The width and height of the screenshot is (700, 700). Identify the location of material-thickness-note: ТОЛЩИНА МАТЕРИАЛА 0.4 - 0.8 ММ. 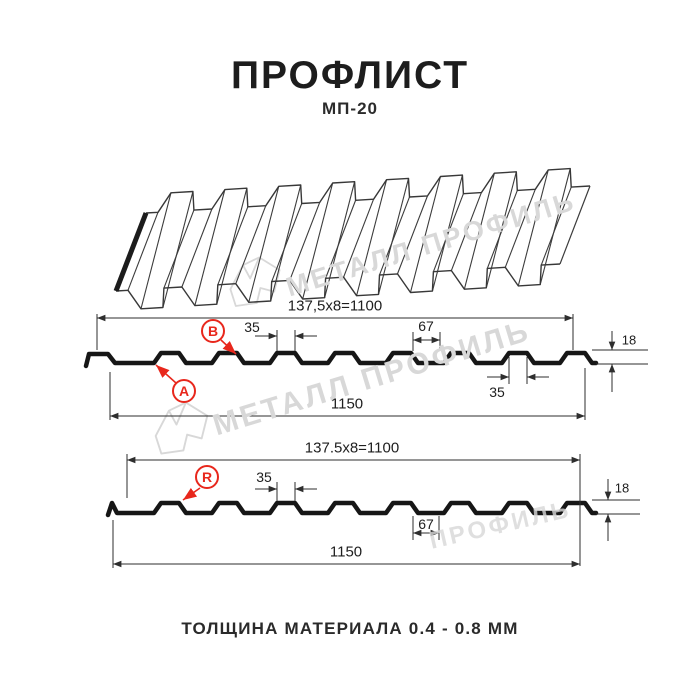
(350, 628).